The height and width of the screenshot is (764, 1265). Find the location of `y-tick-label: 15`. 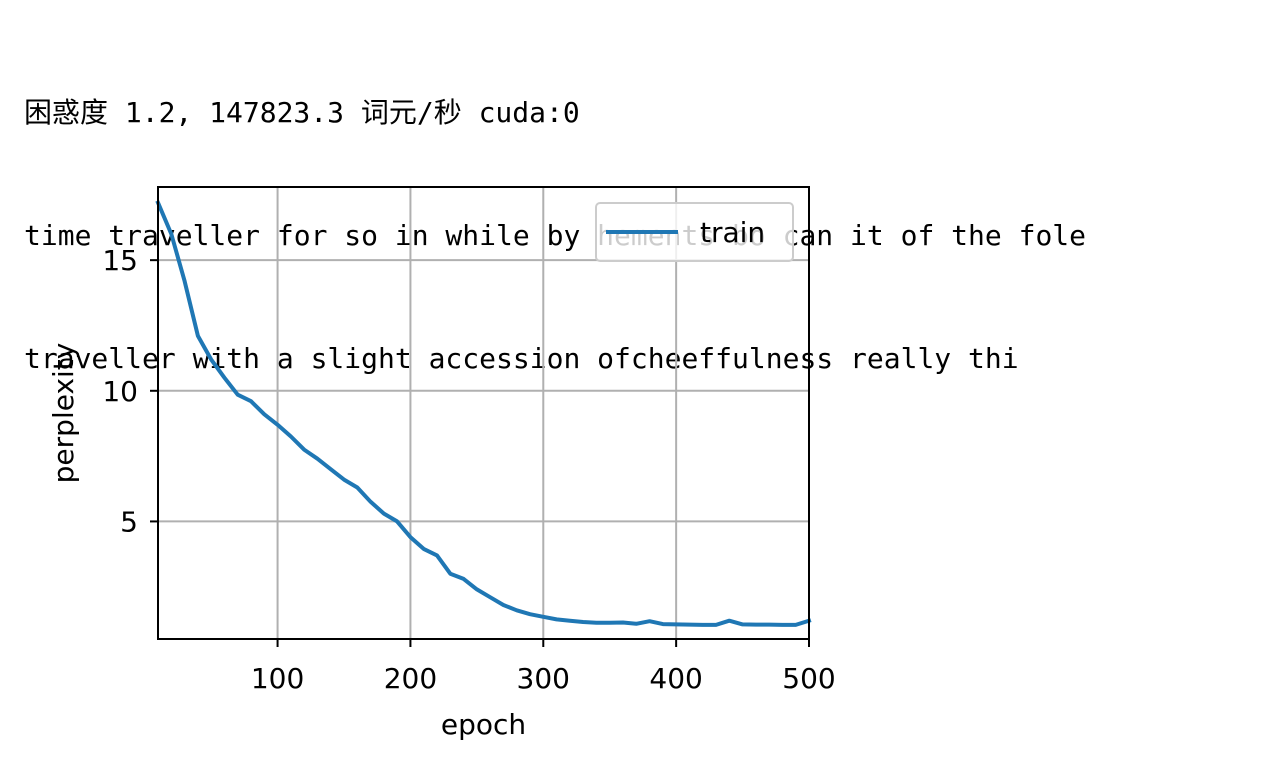

y-tick-label: 15 is located at coordinates (120, 260).